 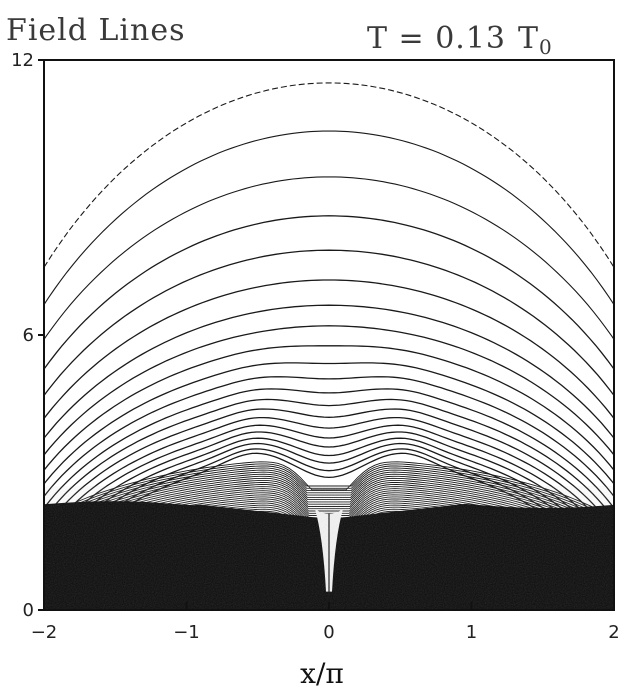 I want to click on y-tick-label: 0, so click(x=28, y=610).